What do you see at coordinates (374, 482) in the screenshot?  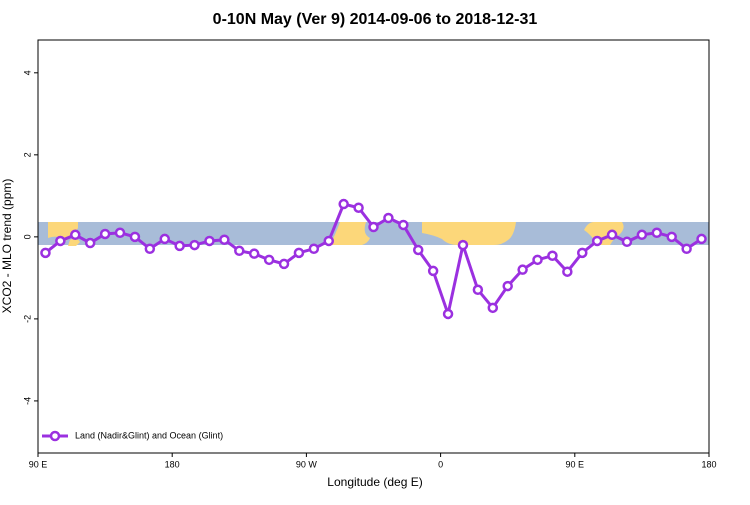 I see `x-axis-label: Longitude (deg E)` at bounding box center [374, 482].